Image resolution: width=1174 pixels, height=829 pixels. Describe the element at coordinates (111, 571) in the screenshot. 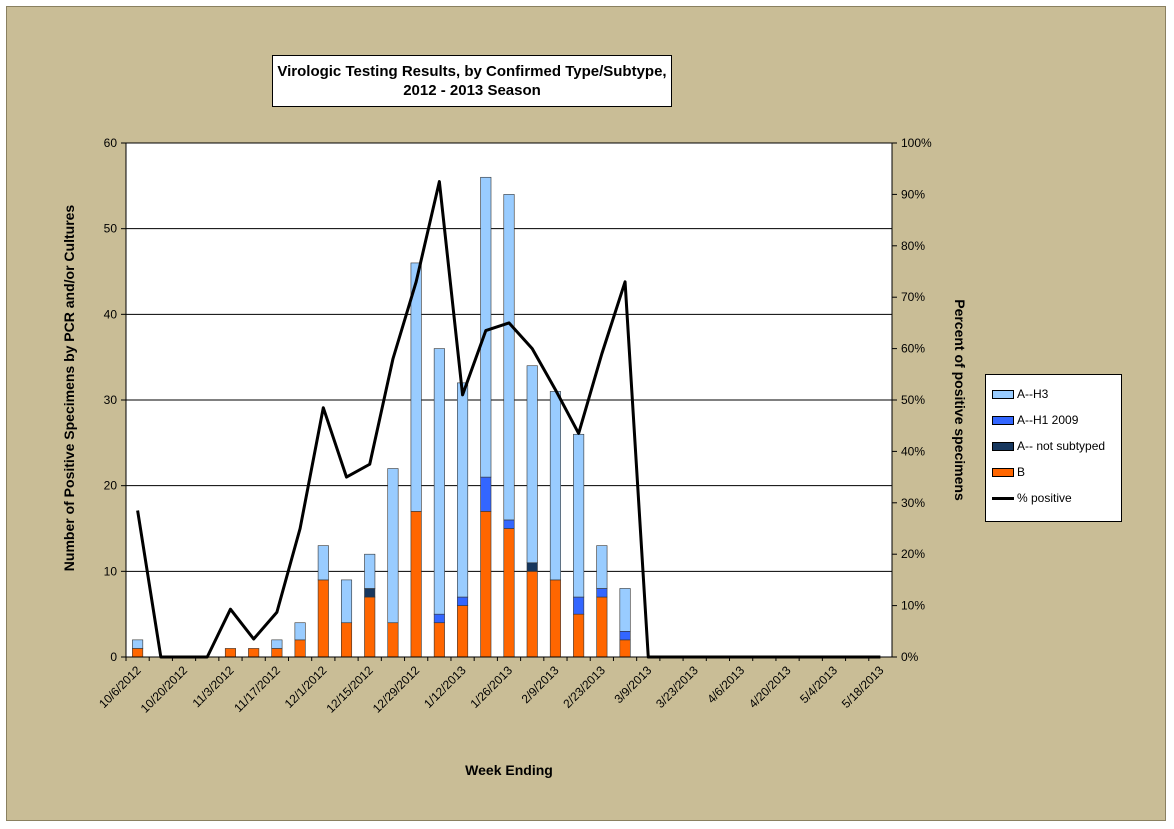

I see `y-tick-label: 10` at that location.